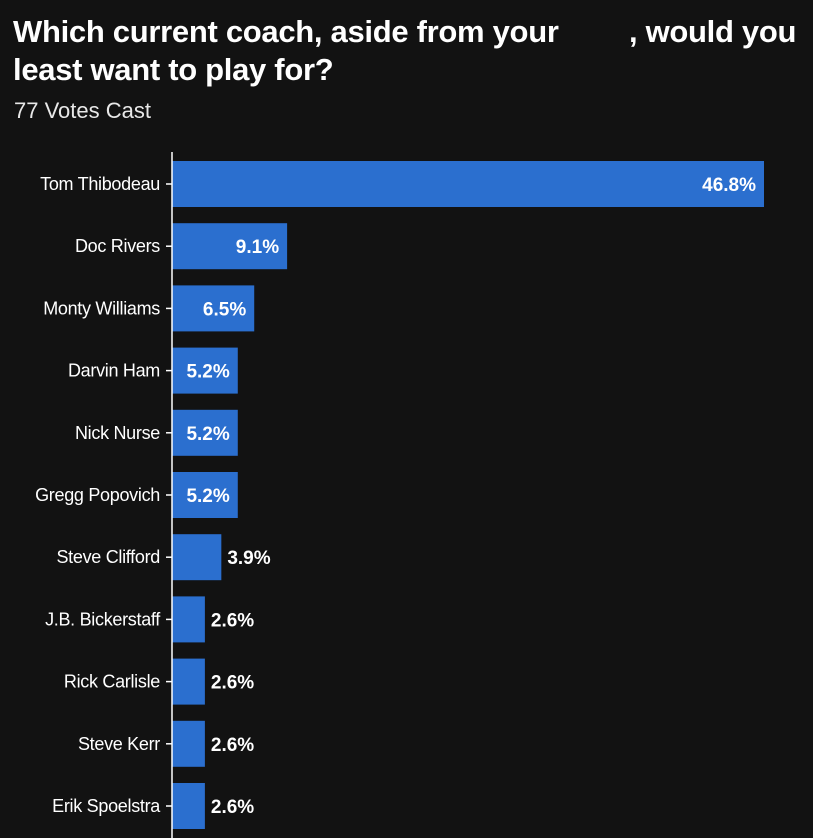 The height and width of the screenshot is (838, 813). I want to click on category-label: Monty Williams, so click(101, 308).